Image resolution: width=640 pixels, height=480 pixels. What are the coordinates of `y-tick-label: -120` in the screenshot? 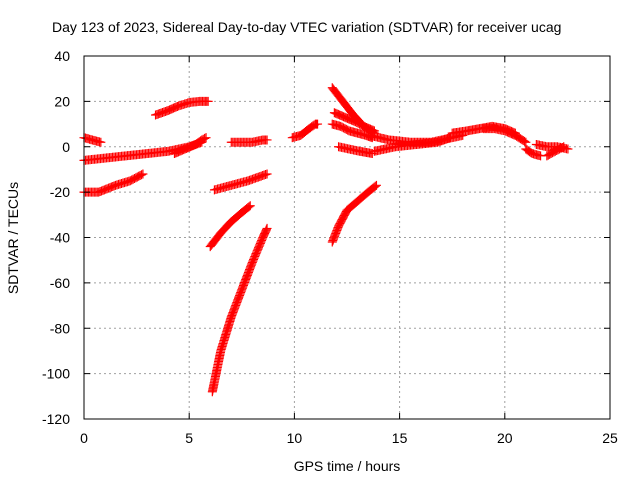 It's located at (56, 419).